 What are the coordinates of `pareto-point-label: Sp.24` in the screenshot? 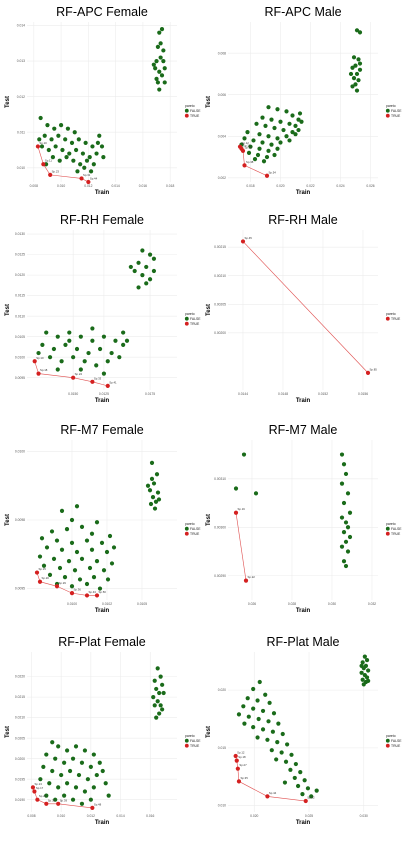 It's located at (79, 374).